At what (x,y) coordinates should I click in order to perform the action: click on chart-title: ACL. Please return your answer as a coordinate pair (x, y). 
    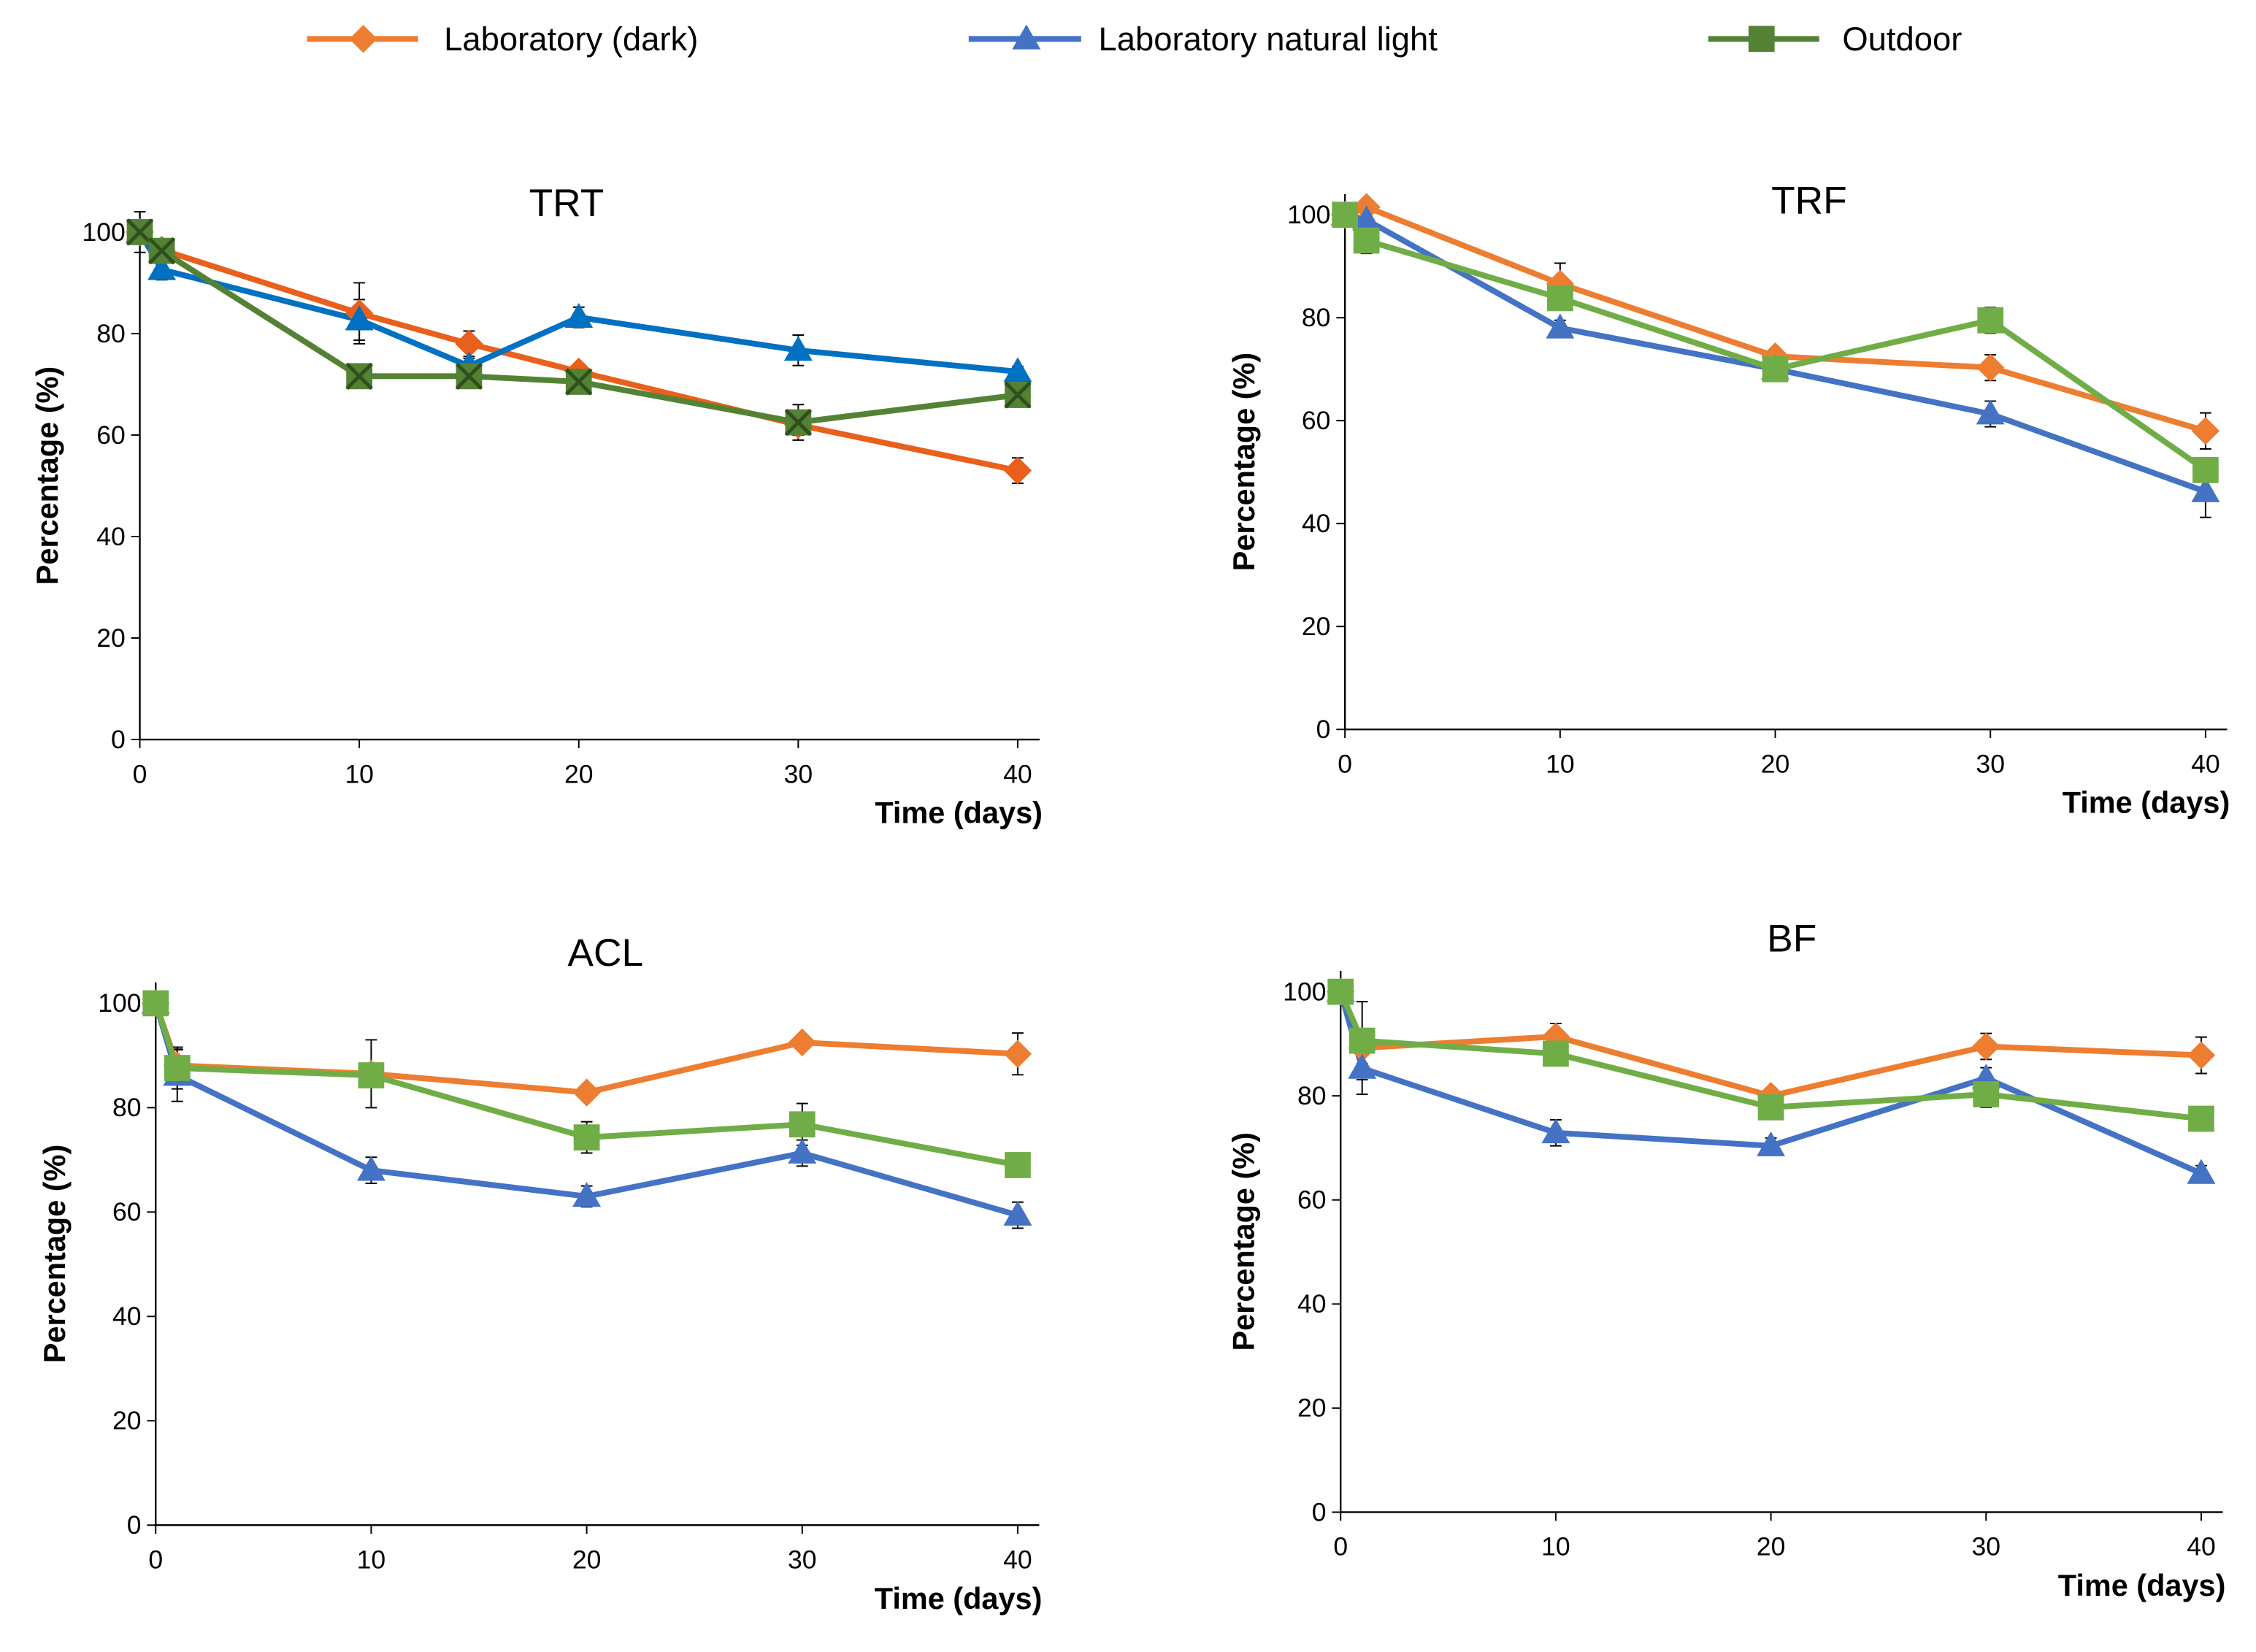
    Looking at the image, I should click on (605, 953).